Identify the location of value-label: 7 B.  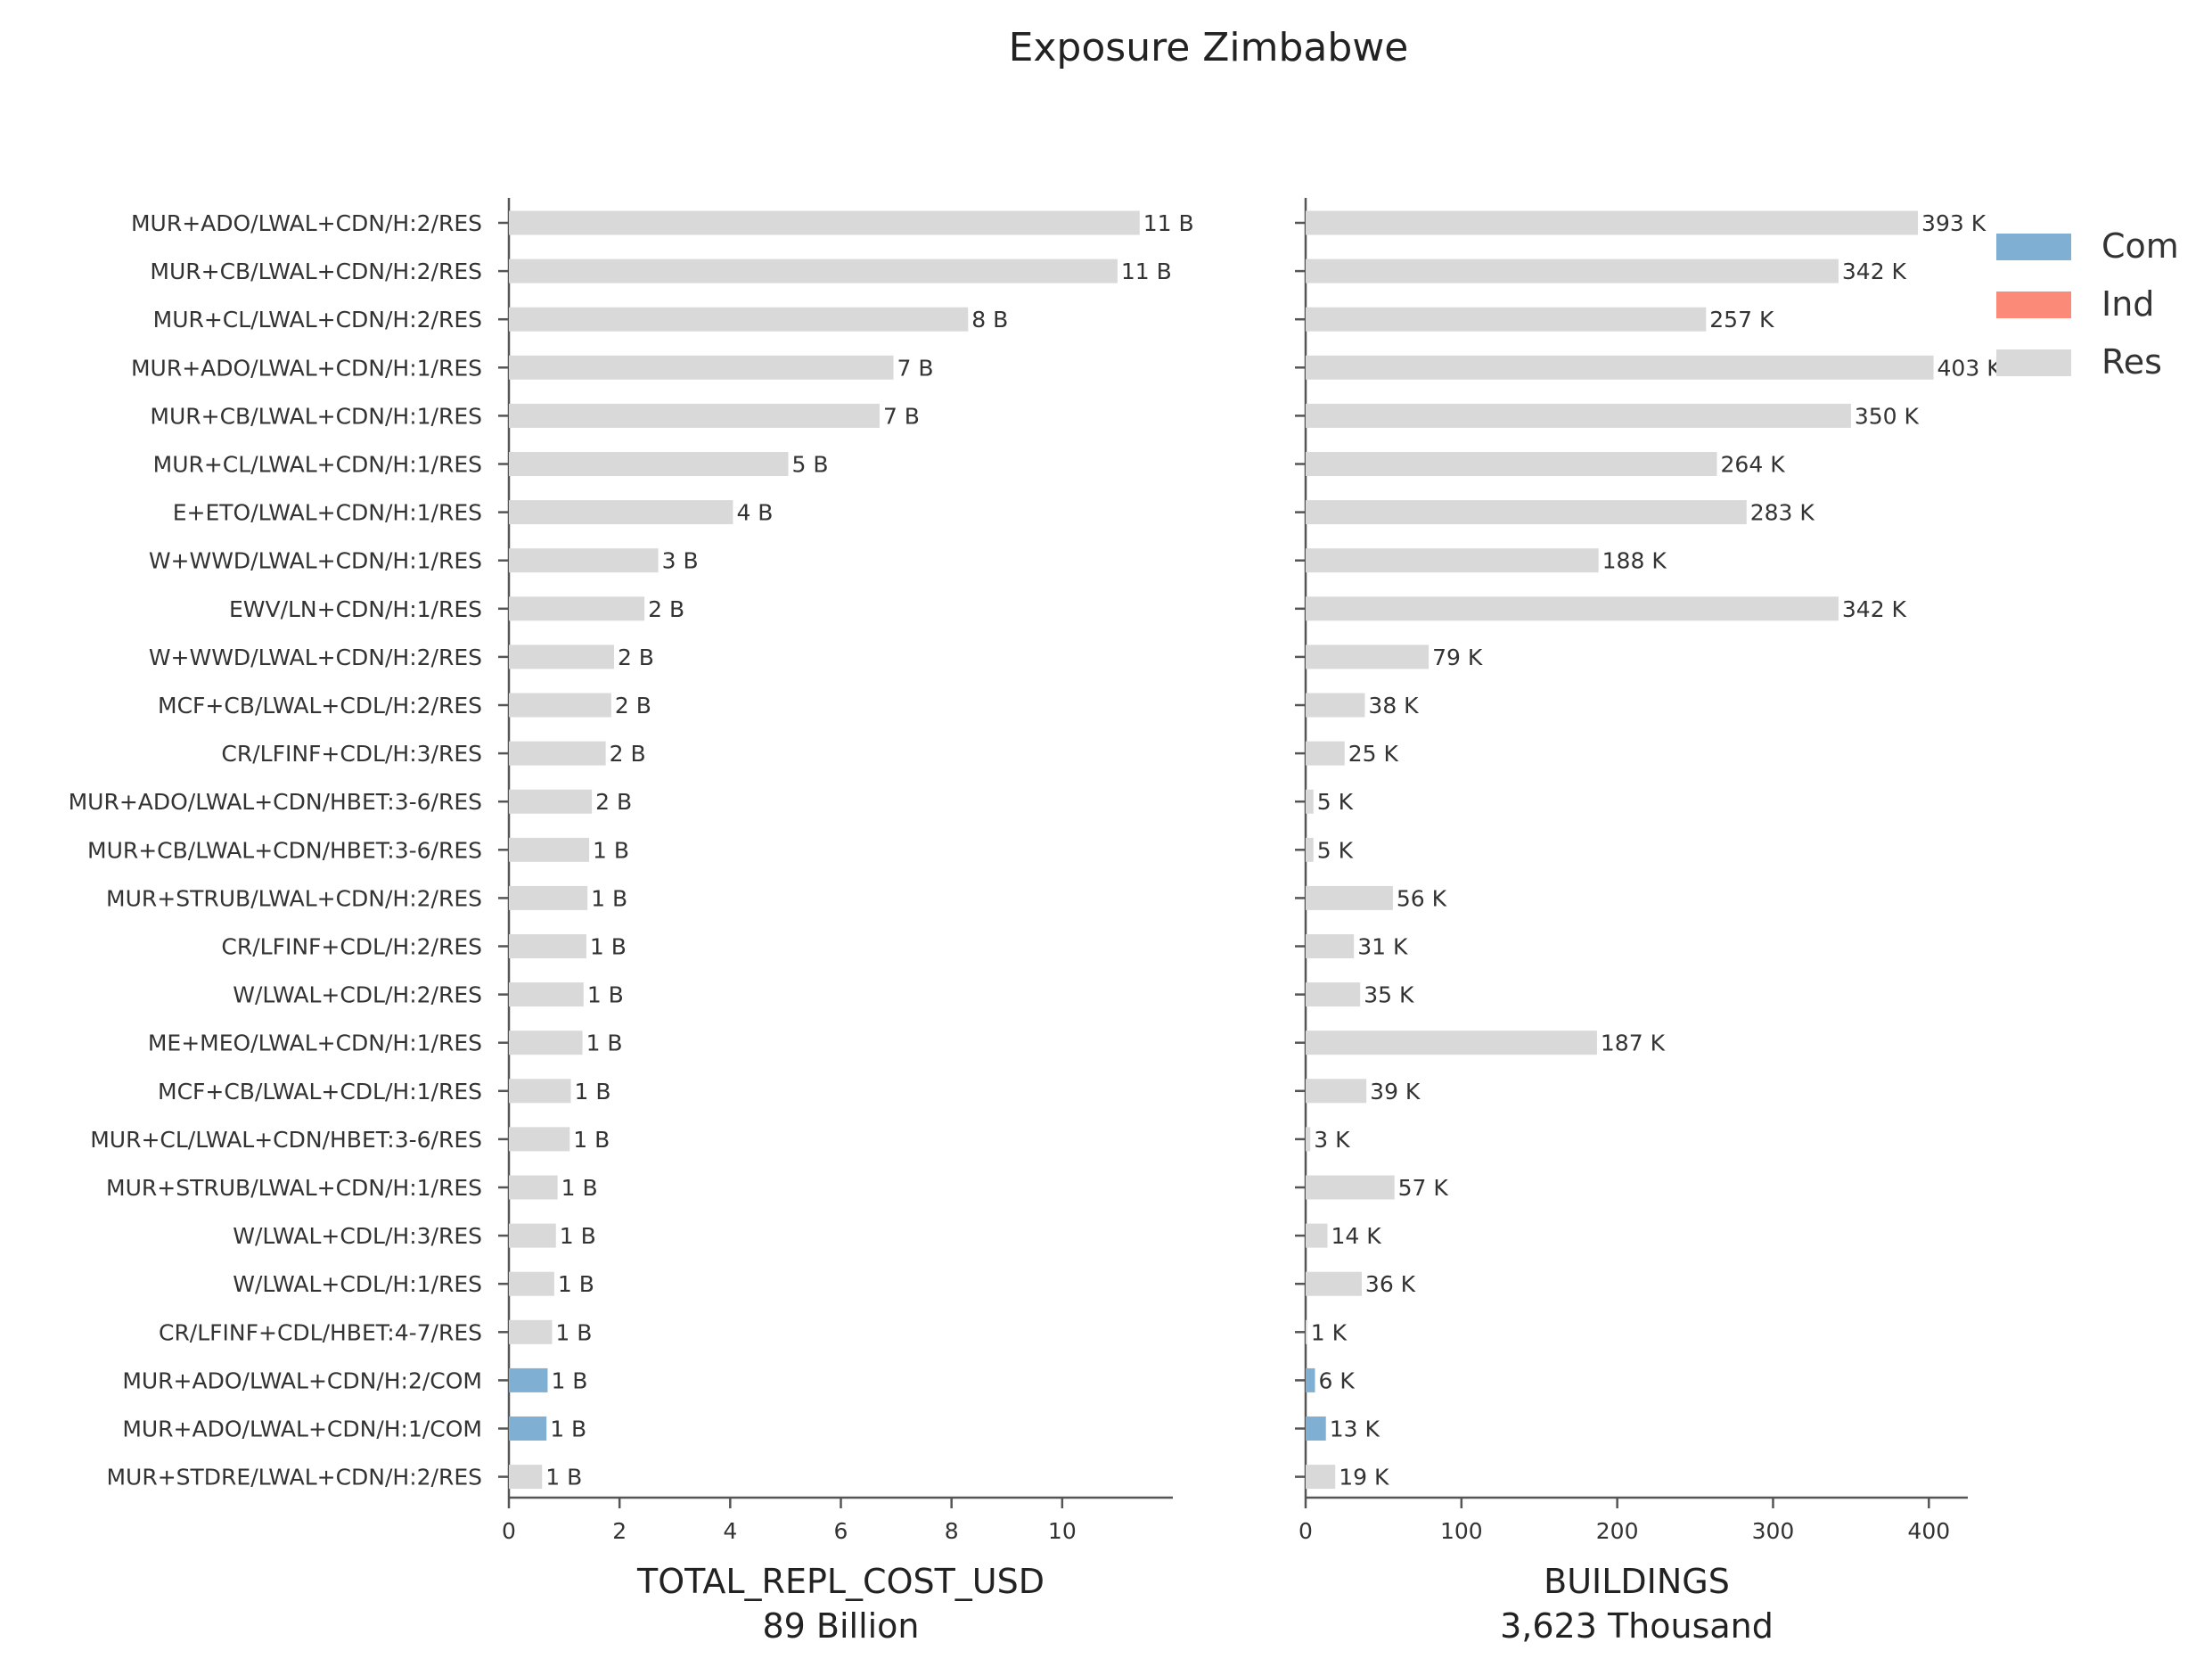
(915, 368).